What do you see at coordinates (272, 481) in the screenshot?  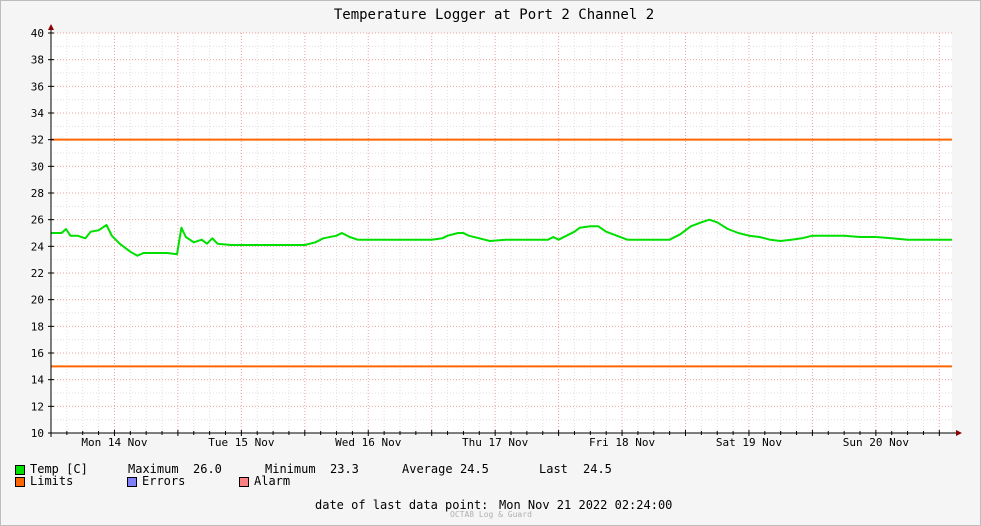 I see `alarm-legend-label: Alarm` at bounding box center [272, 481].